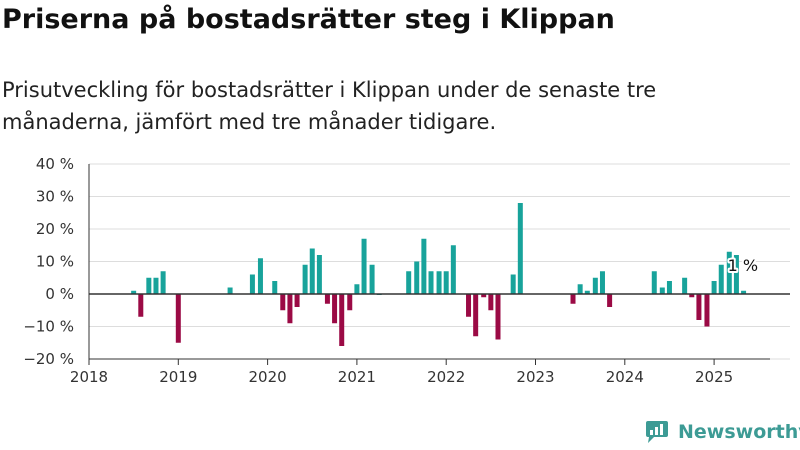 The height and width of the screenshot is (450, 800). Describe the element at coordinates (55, 164) in the screenshot. I see `y-tick-label: 40 %` at that location.